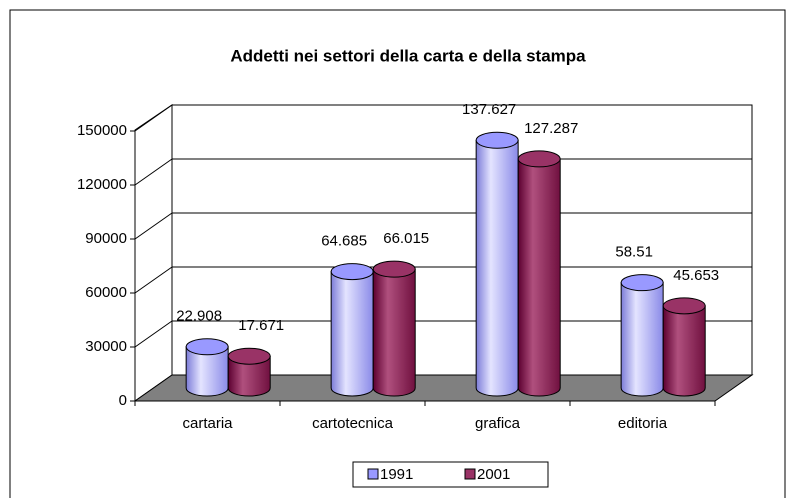 The width and height of the screenshot is (794, 498). What do you see at coordinates (396, 474) in the screenshot?
I see `legend-label: 1991` at bounding box center [396, 474].